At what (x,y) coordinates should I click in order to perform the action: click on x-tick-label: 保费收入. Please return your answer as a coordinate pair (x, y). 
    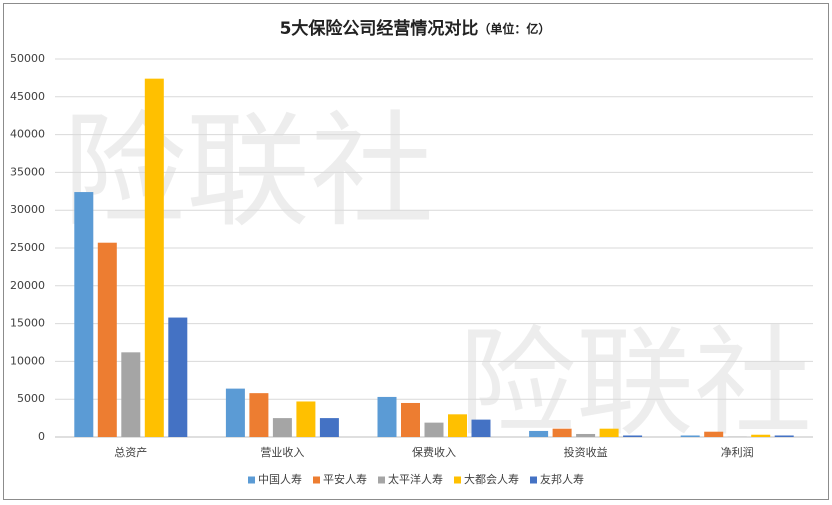
    Looking at the image, I should click on (434, 452).